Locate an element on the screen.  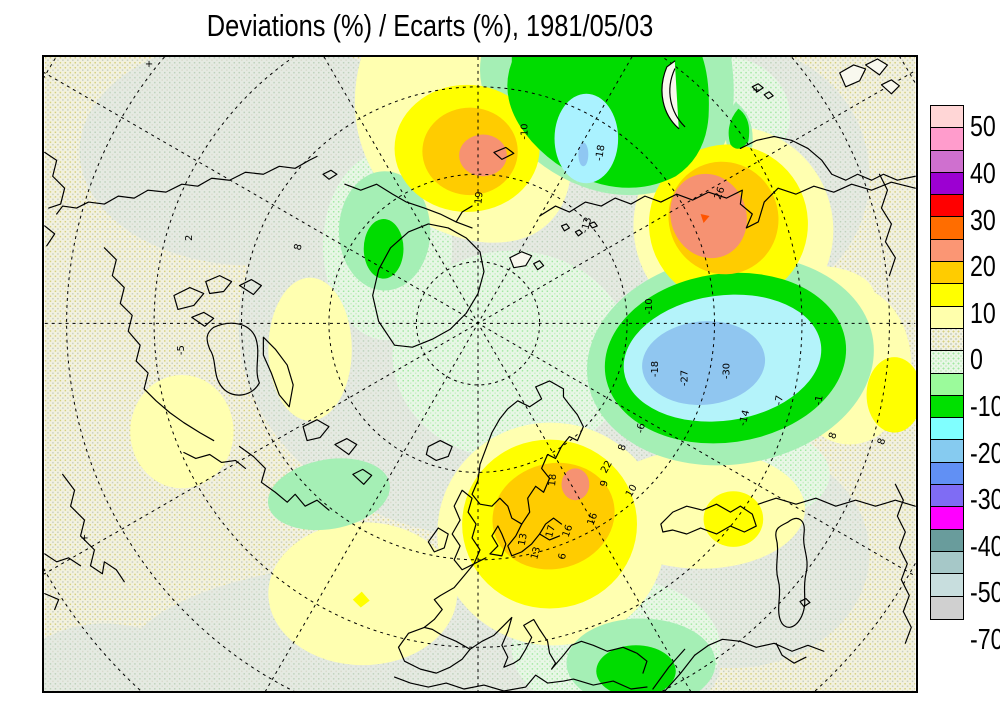
contour-value-label: -30 is located at coordinates (726, 371).